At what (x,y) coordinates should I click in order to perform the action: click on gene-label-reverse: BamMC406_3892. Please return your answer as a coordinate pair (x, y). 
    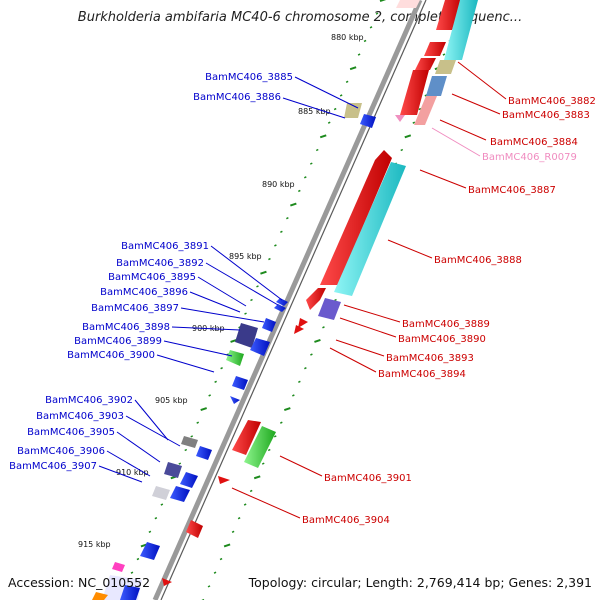
    Looking at the image, I should click on (160, 263).